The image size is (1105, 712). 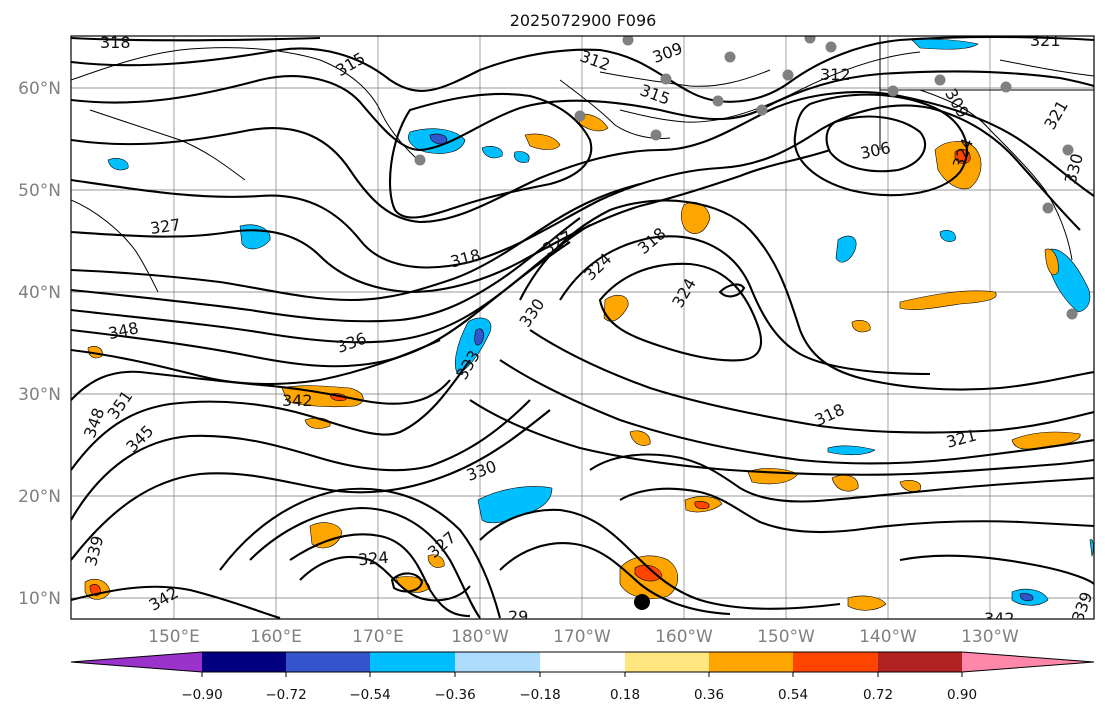 I want to click on contour-label: 312, so click(x=835, y=74).